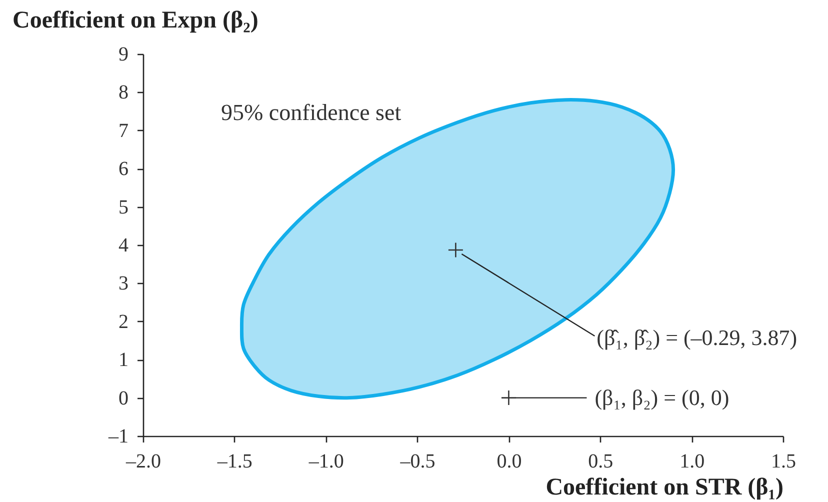 This screenshot has width=828, height=502. Describe the element at coordinates (783, 461) in the screenshot. I see `x-tick-label: 1.5` at that location.